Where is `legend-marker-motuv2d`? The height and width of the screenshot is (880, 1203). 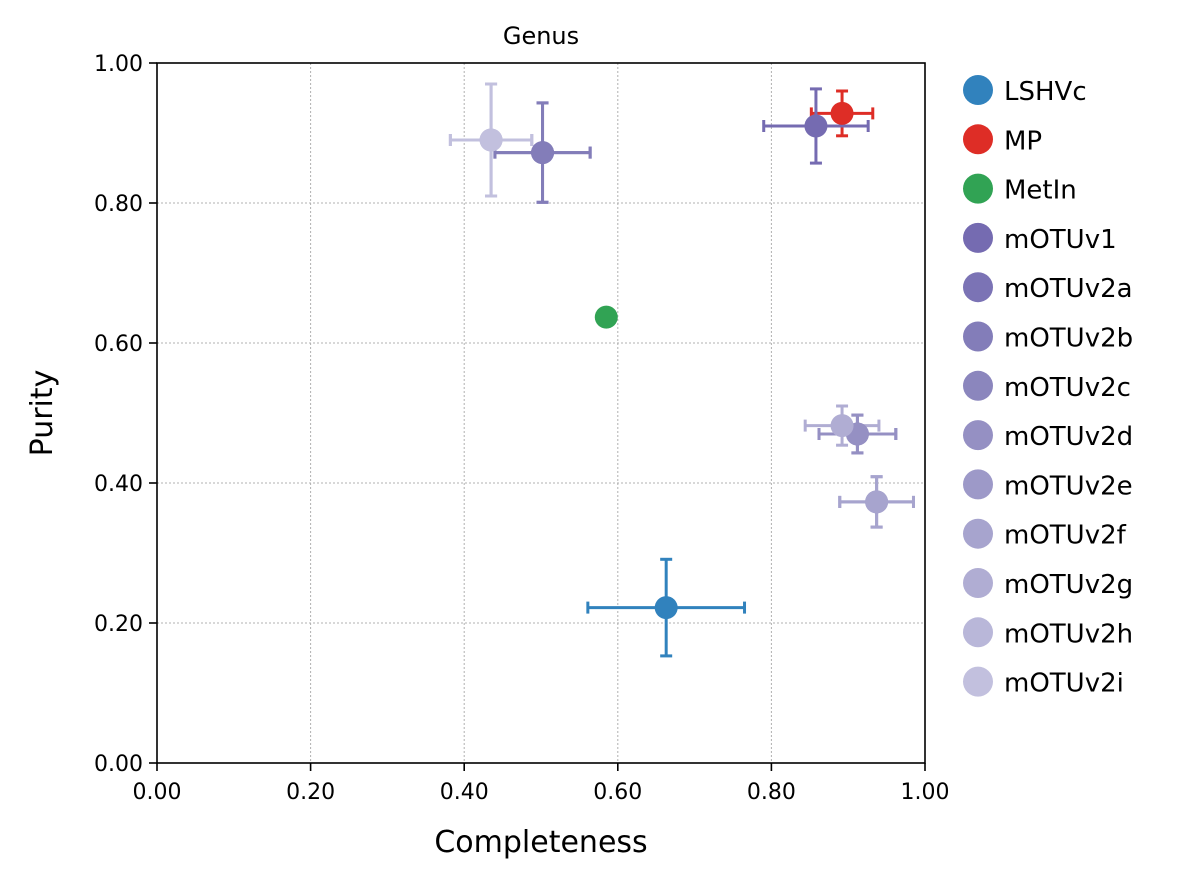
legend-marker-motuv2d is located at coordinates (978, 435).